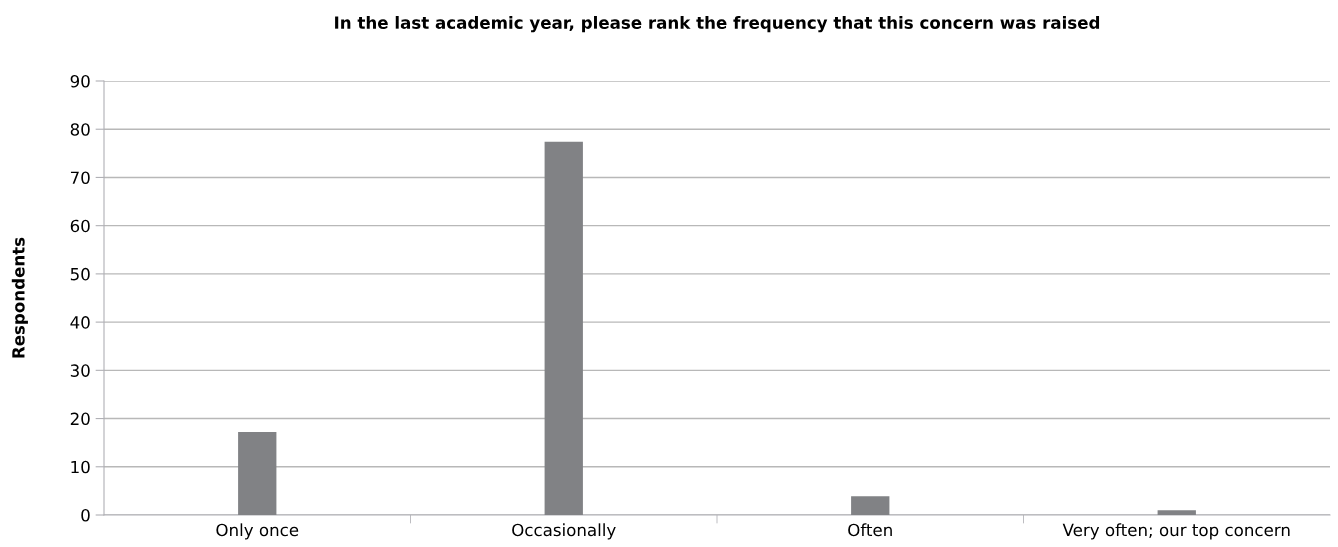 This screenshot has height=547, width=1338. What do you see at coordinates (1176, 531) in the screenshot?
I see `x-tick-label: Very often; our top concern` at bounding box center [1176, 531].